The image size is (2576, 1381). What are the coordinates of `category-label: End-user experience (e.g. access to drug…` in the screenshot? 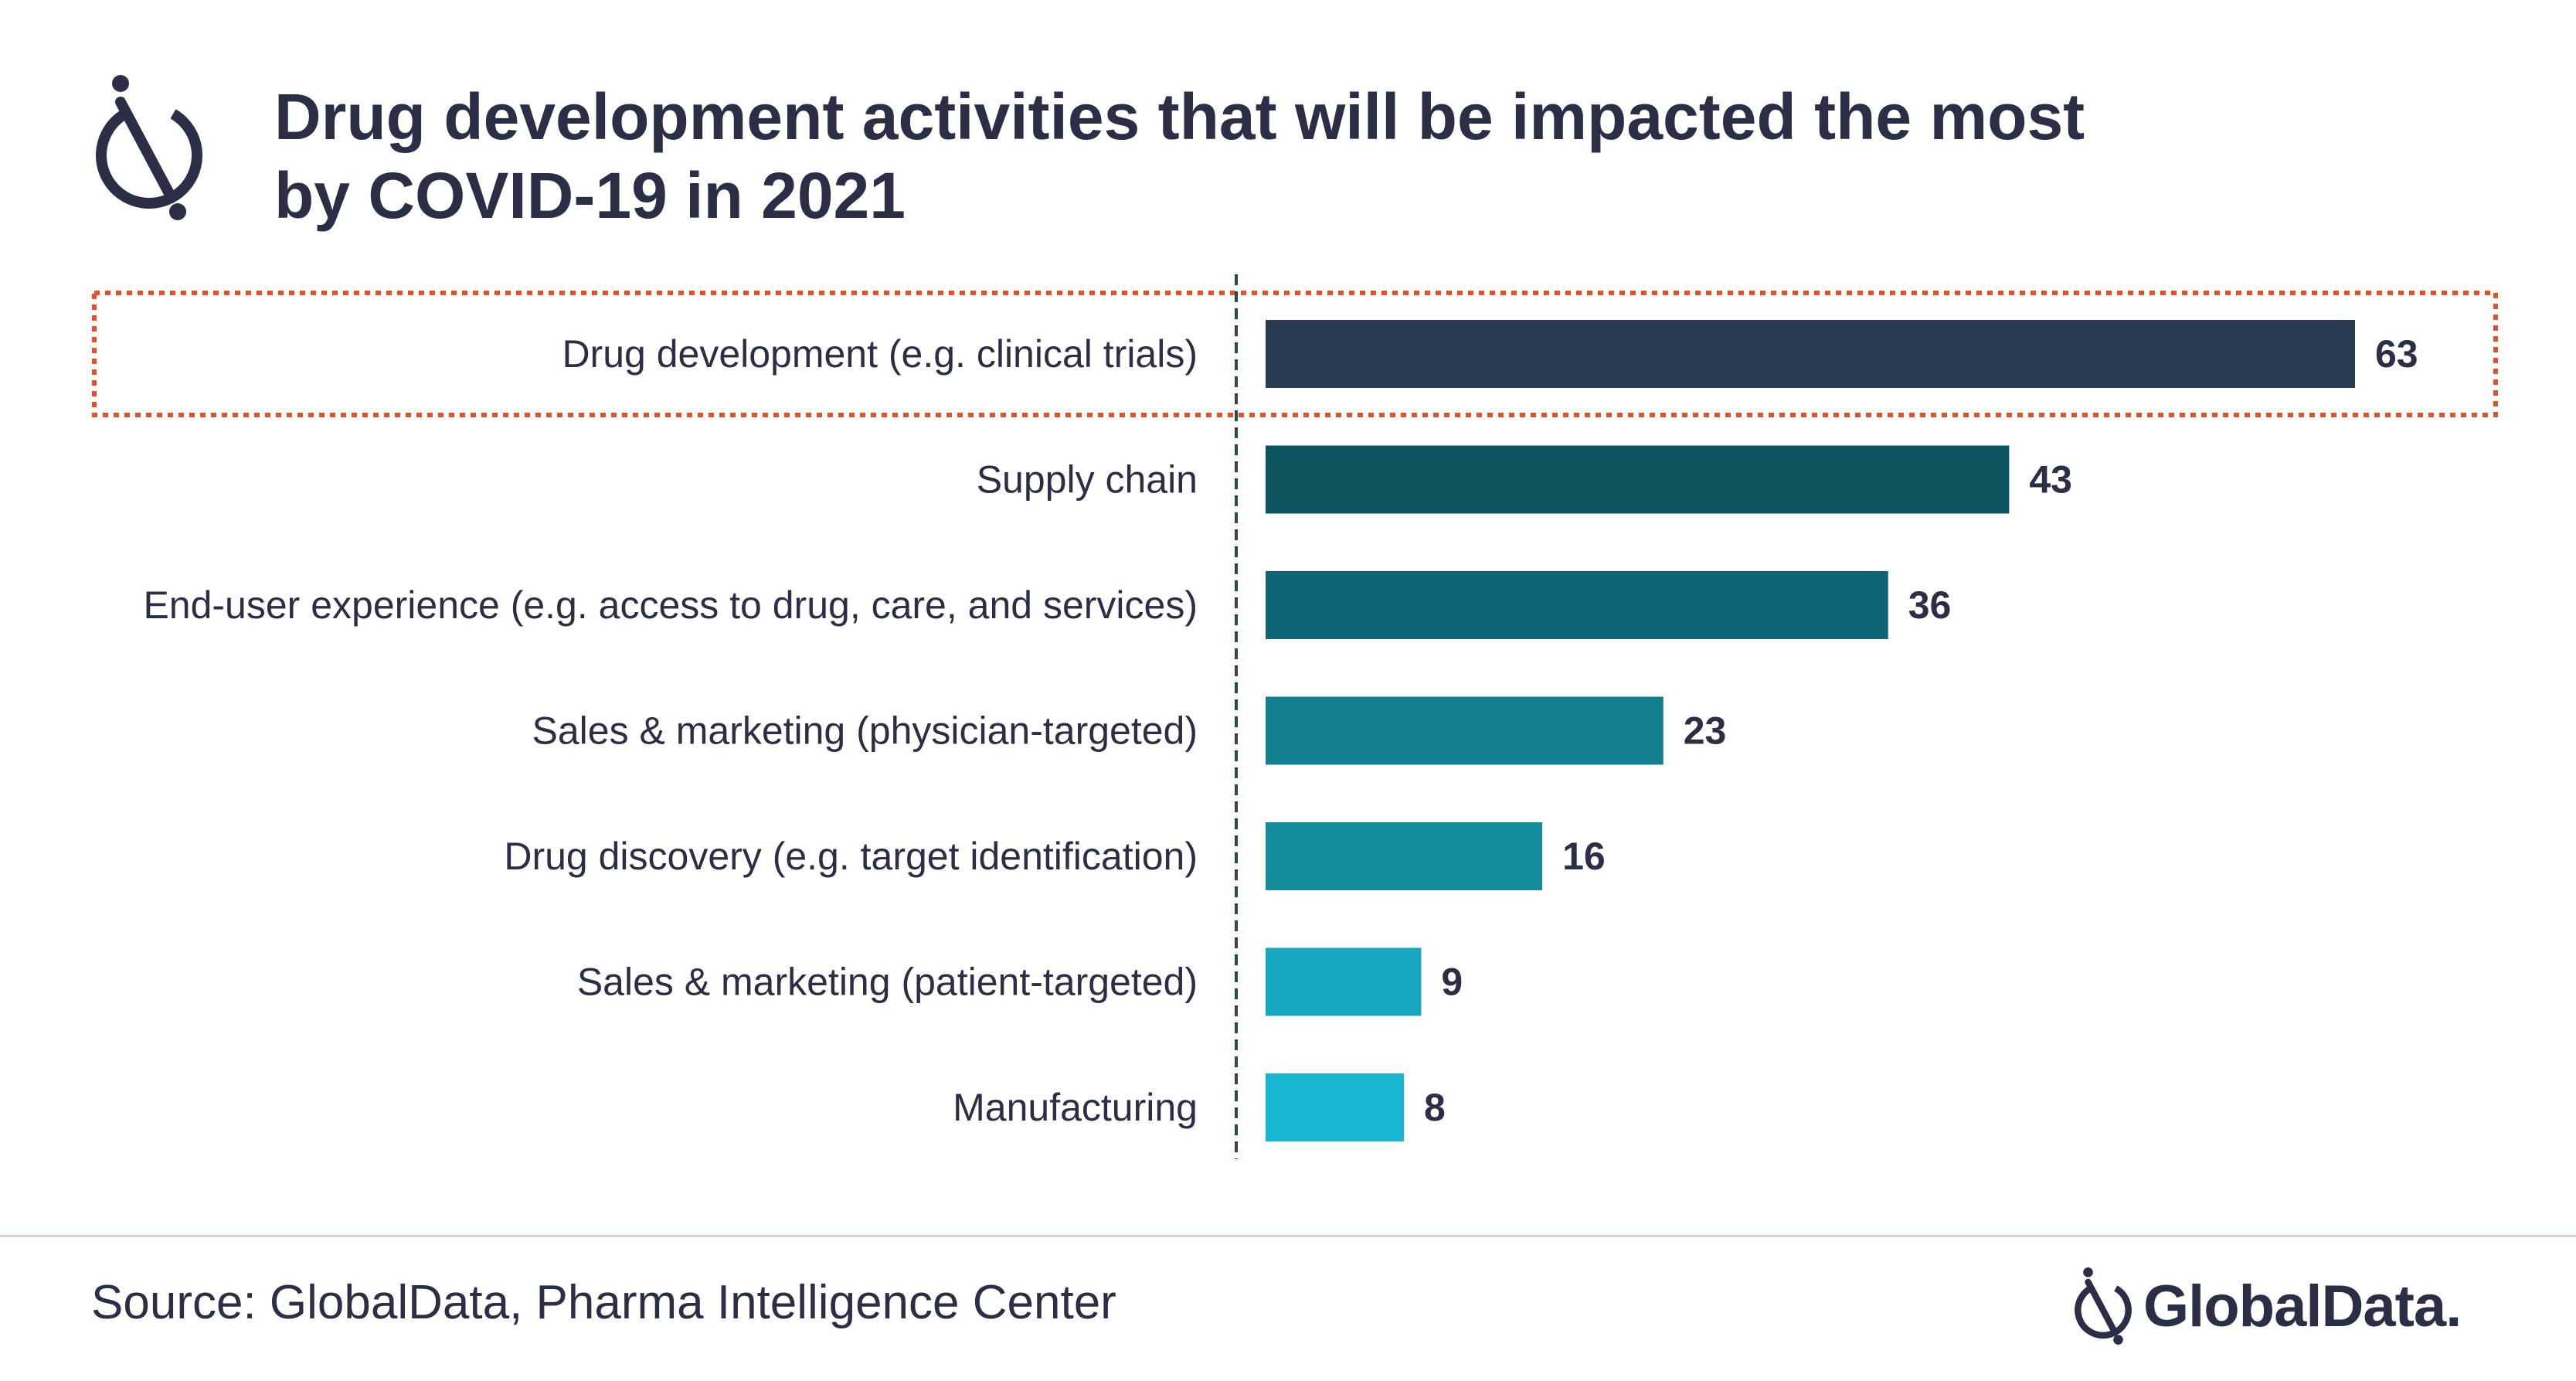 It's located at (670, 605).